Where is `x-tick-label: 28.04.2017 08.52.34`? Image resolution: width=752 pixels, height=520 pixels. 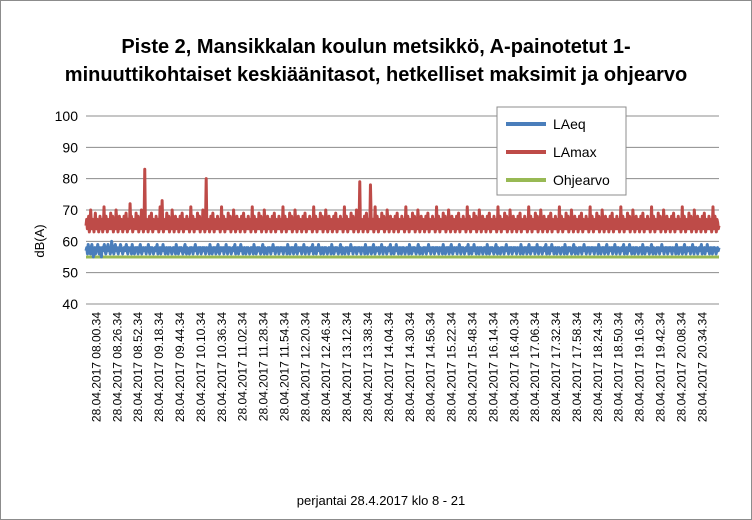
x-tick-label: 28.04.2017 08.52.34 is located at coordinates (138, 367).